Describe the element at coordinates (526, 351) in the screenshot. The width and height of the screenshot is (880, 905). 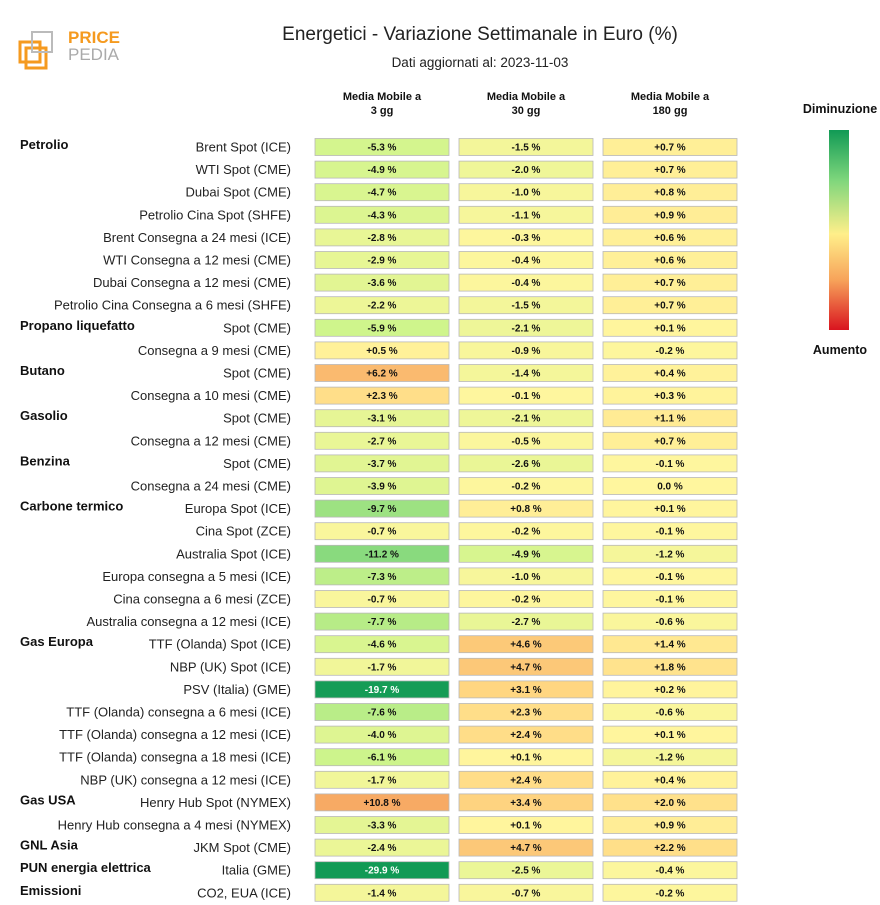
I see `cell-value: -0.9 %` at that location.